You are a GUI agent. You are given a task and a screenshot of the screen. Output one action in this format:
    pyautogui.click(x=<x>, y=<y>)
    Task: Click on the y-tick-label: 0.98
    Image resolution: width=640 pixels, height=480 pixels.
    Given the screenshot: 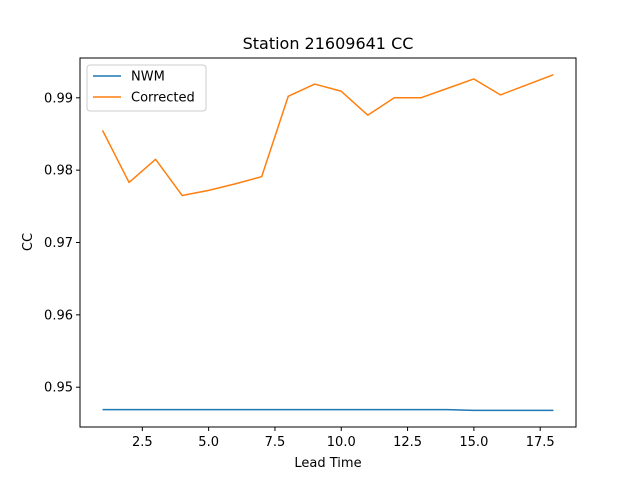 What is the action you would take?
    pyautogui.click(x=58, y=171)
    